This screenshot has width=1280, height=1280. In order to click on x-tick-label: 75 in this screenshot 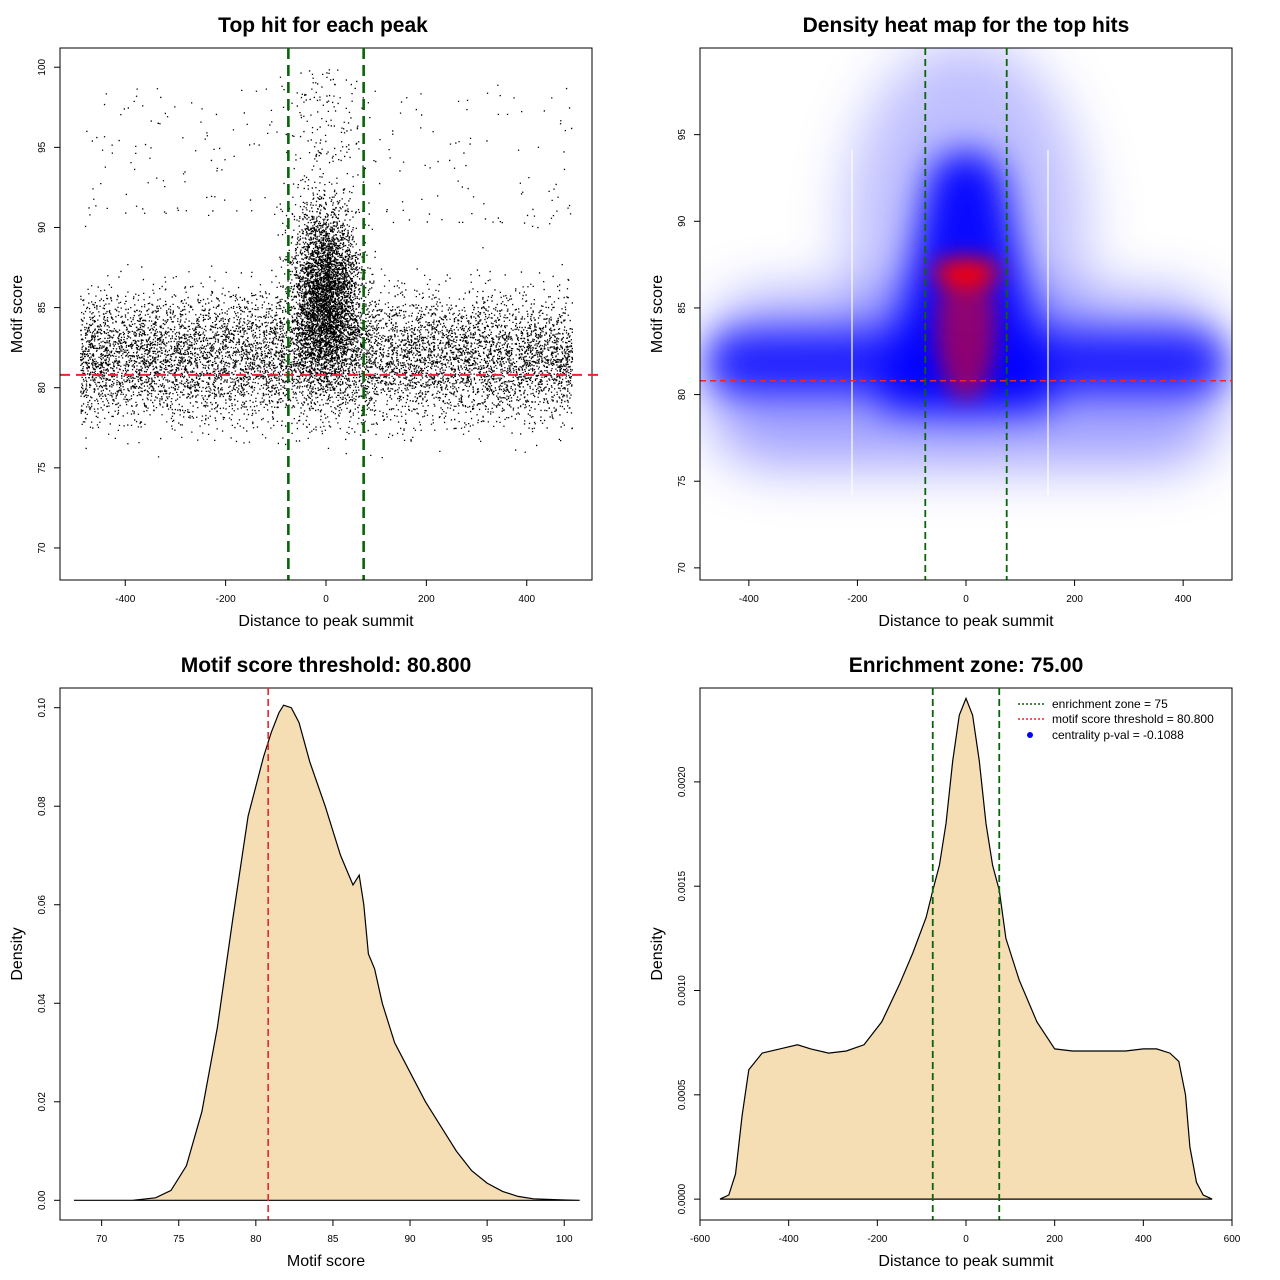, I will do `click(179, 1239)`.